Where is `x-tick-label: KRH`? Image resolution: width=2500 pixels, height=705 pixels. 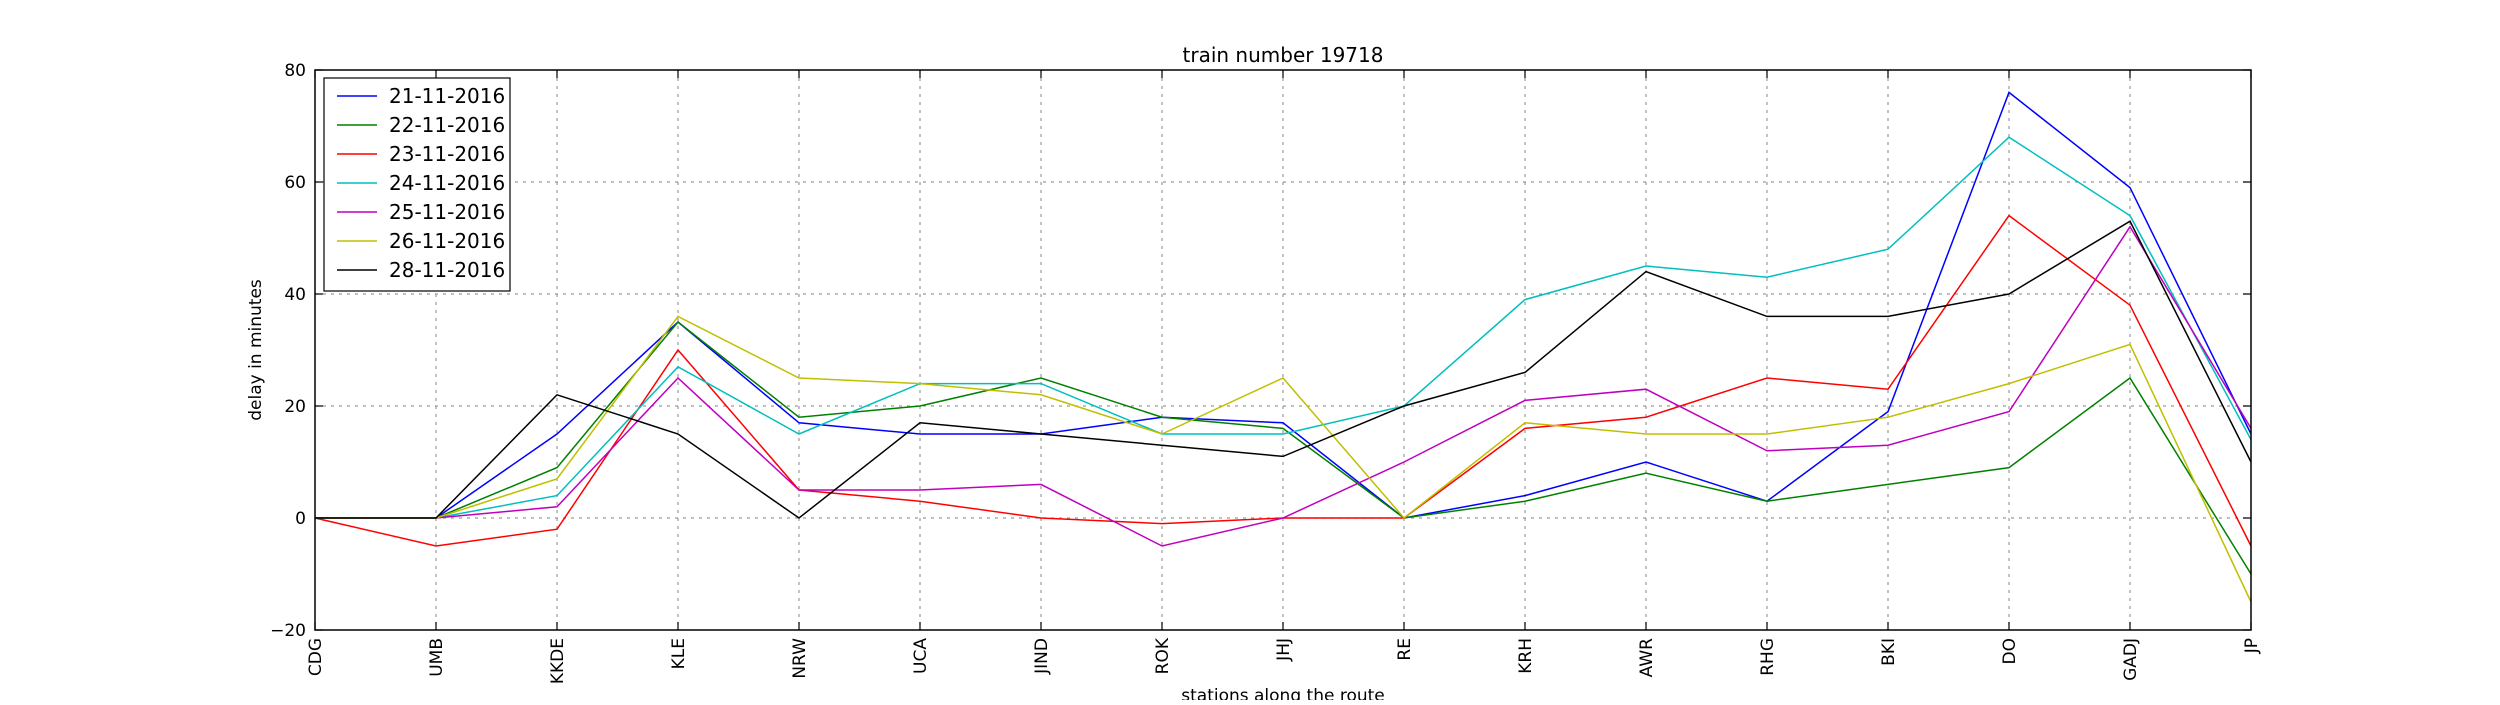
x-tick-label: KRH is located at coordinates (1526, 656).